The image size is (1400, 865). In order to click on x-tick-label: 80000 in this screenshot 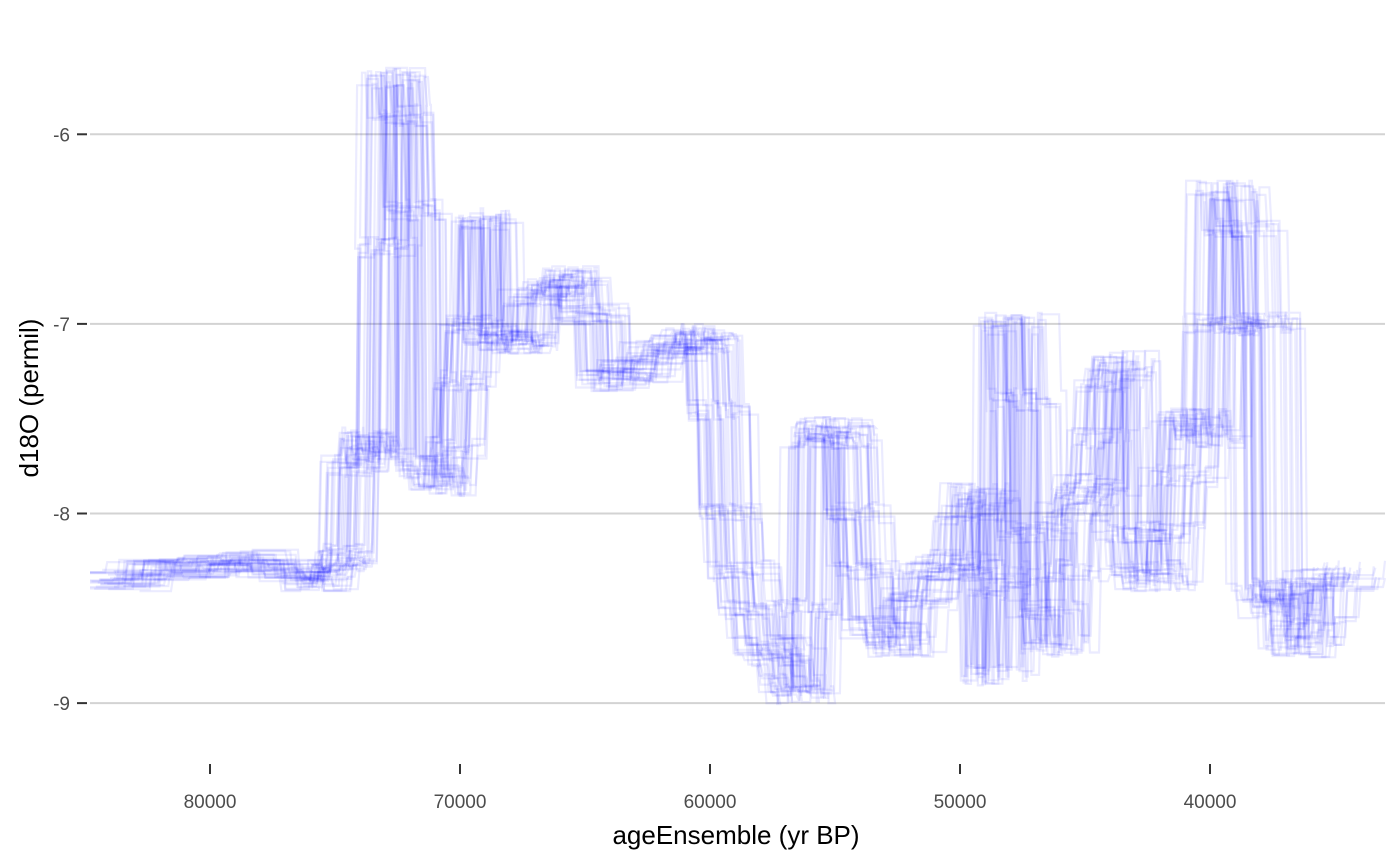, I will do `click(210, 802)`.